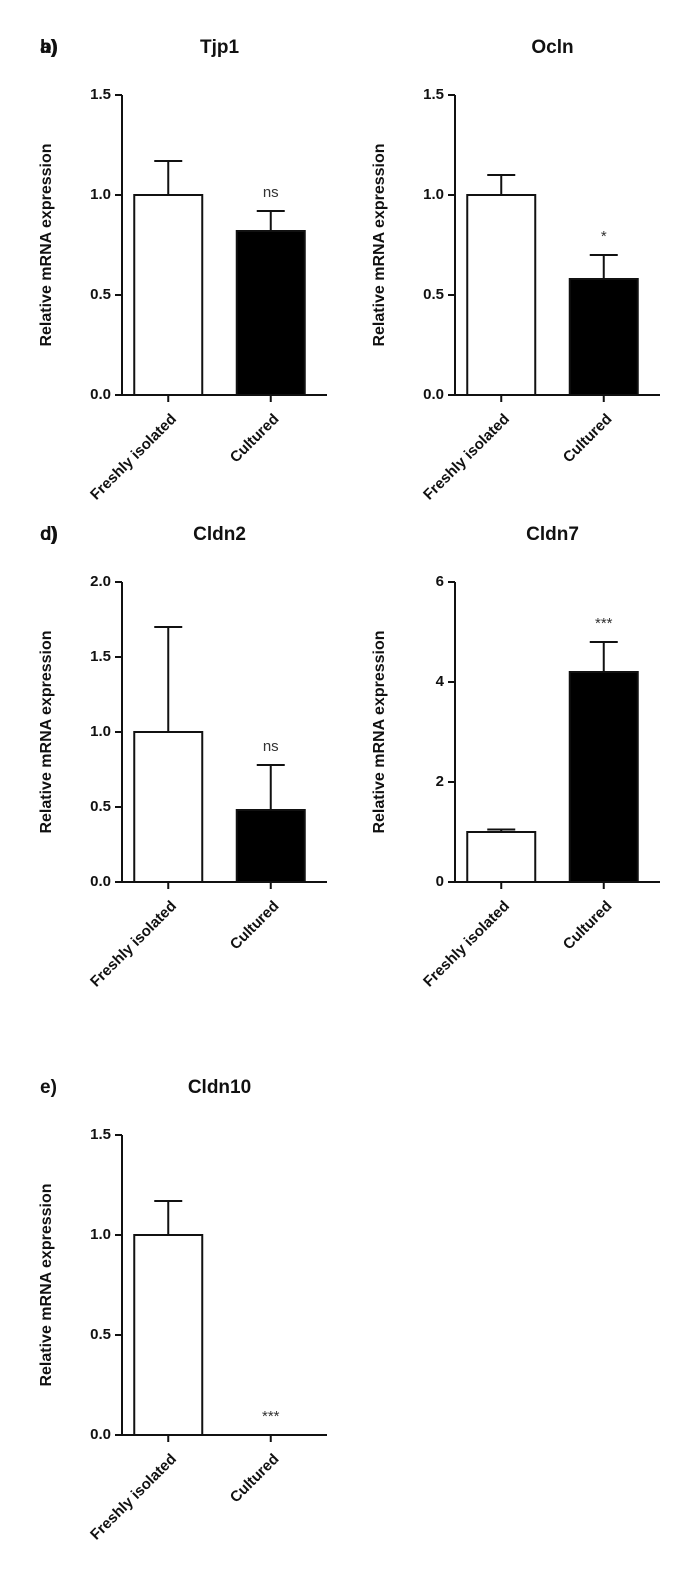 This screenshot has width=680, height=1596. What do you see at coordinates (440, 581) in the screenshot?
I see `y-tick-label: 6` at bounding box center [440, 581].